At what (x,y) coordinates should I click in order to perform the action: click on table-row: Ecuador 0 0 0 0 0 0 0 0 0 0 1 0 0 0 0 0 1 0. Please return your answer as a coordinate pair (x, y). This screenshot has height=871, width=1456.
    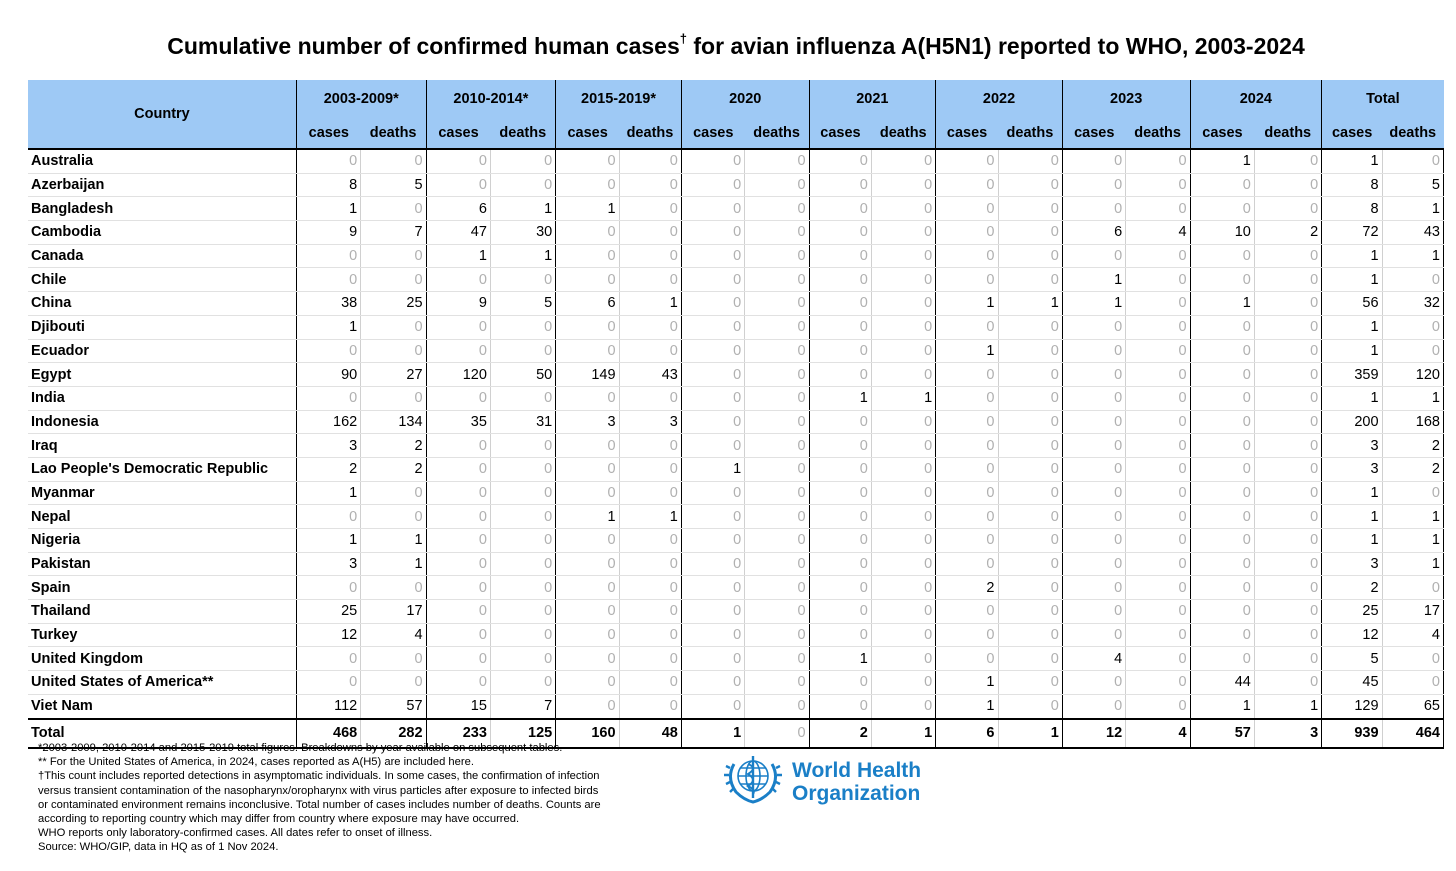
    Looking at the image, I should click on (736, 351).